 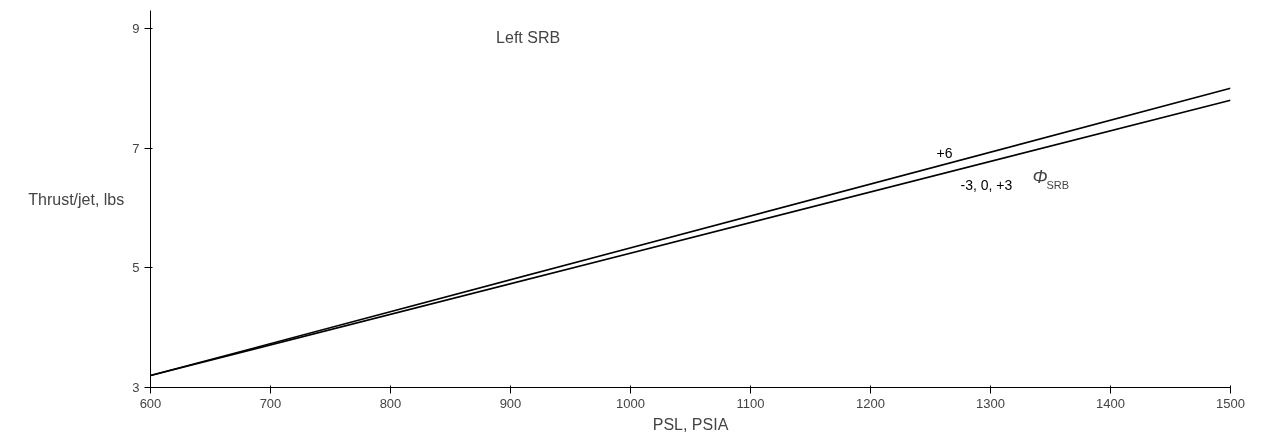 What do you see at coordinates (1110, 403) in the screenshot?
I see `x-tick-label: 1400` at bounding box center [1110, 403].